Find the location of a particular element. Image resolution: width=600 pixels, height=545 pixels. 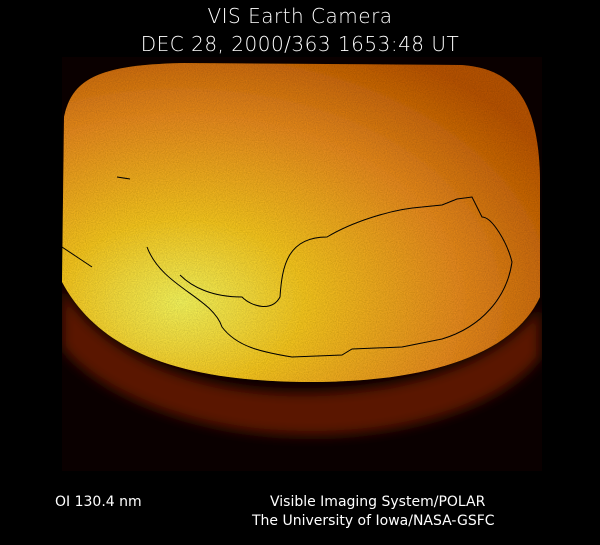

wavelength-label: OI 130.4 nm is located at coordinates (98, 502).